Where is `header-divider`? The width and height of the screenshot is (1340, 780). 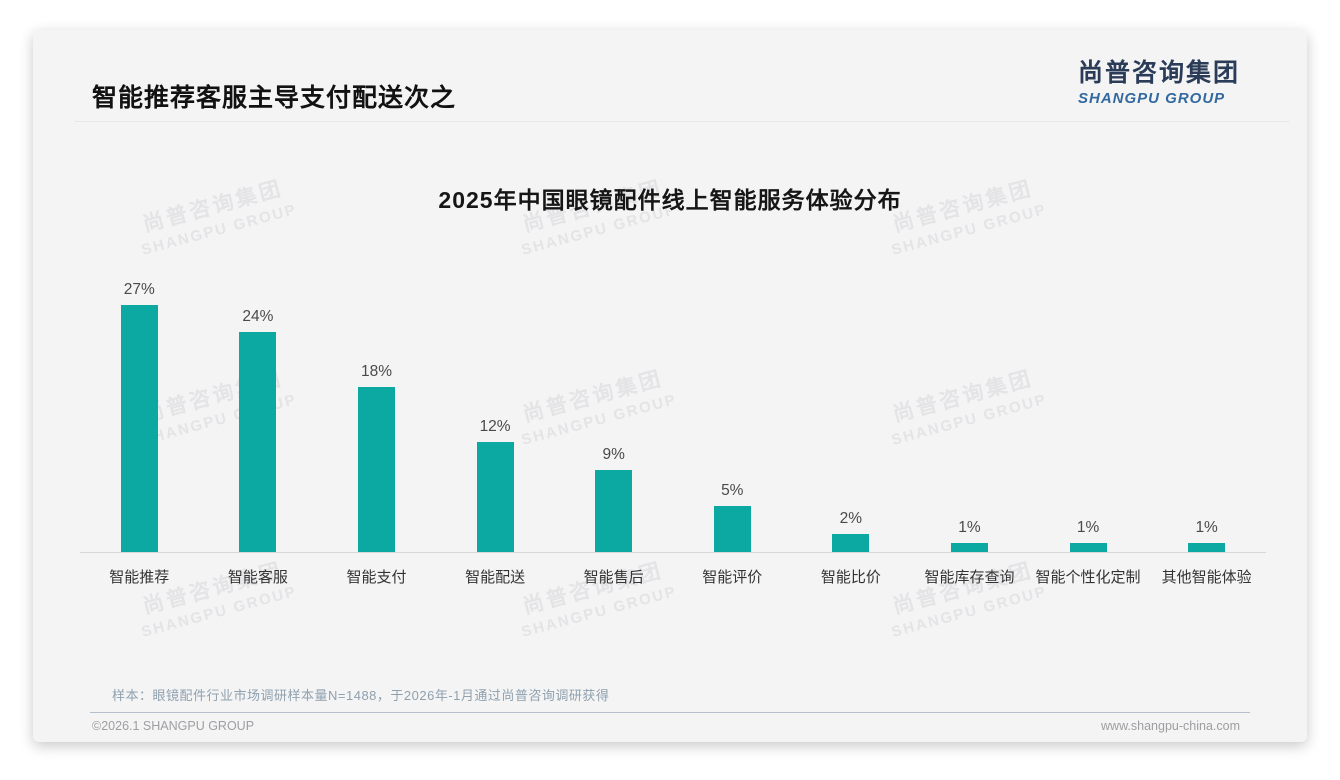 header-divider is located at coordinates (682, 121).